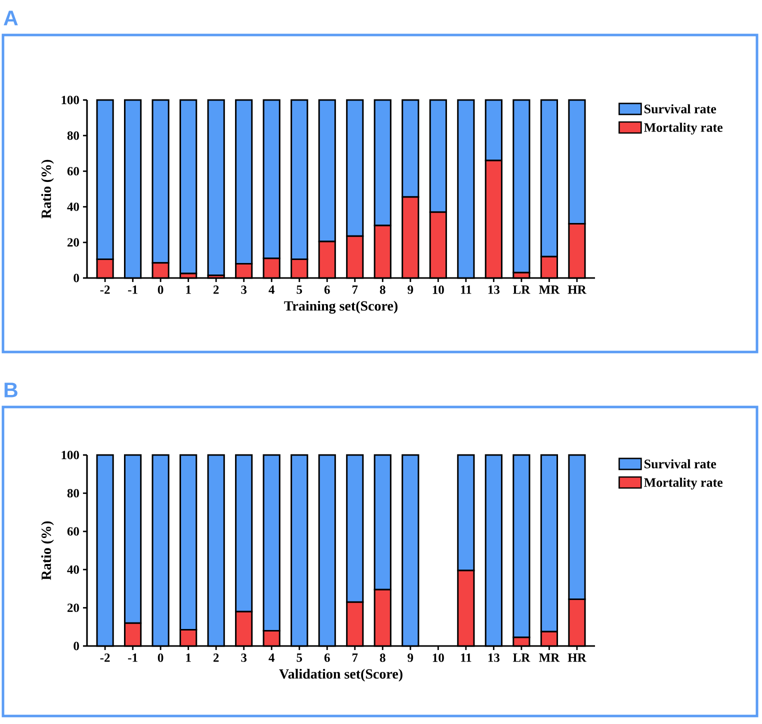  I want to click on chart-title: B, so click(11, 390).